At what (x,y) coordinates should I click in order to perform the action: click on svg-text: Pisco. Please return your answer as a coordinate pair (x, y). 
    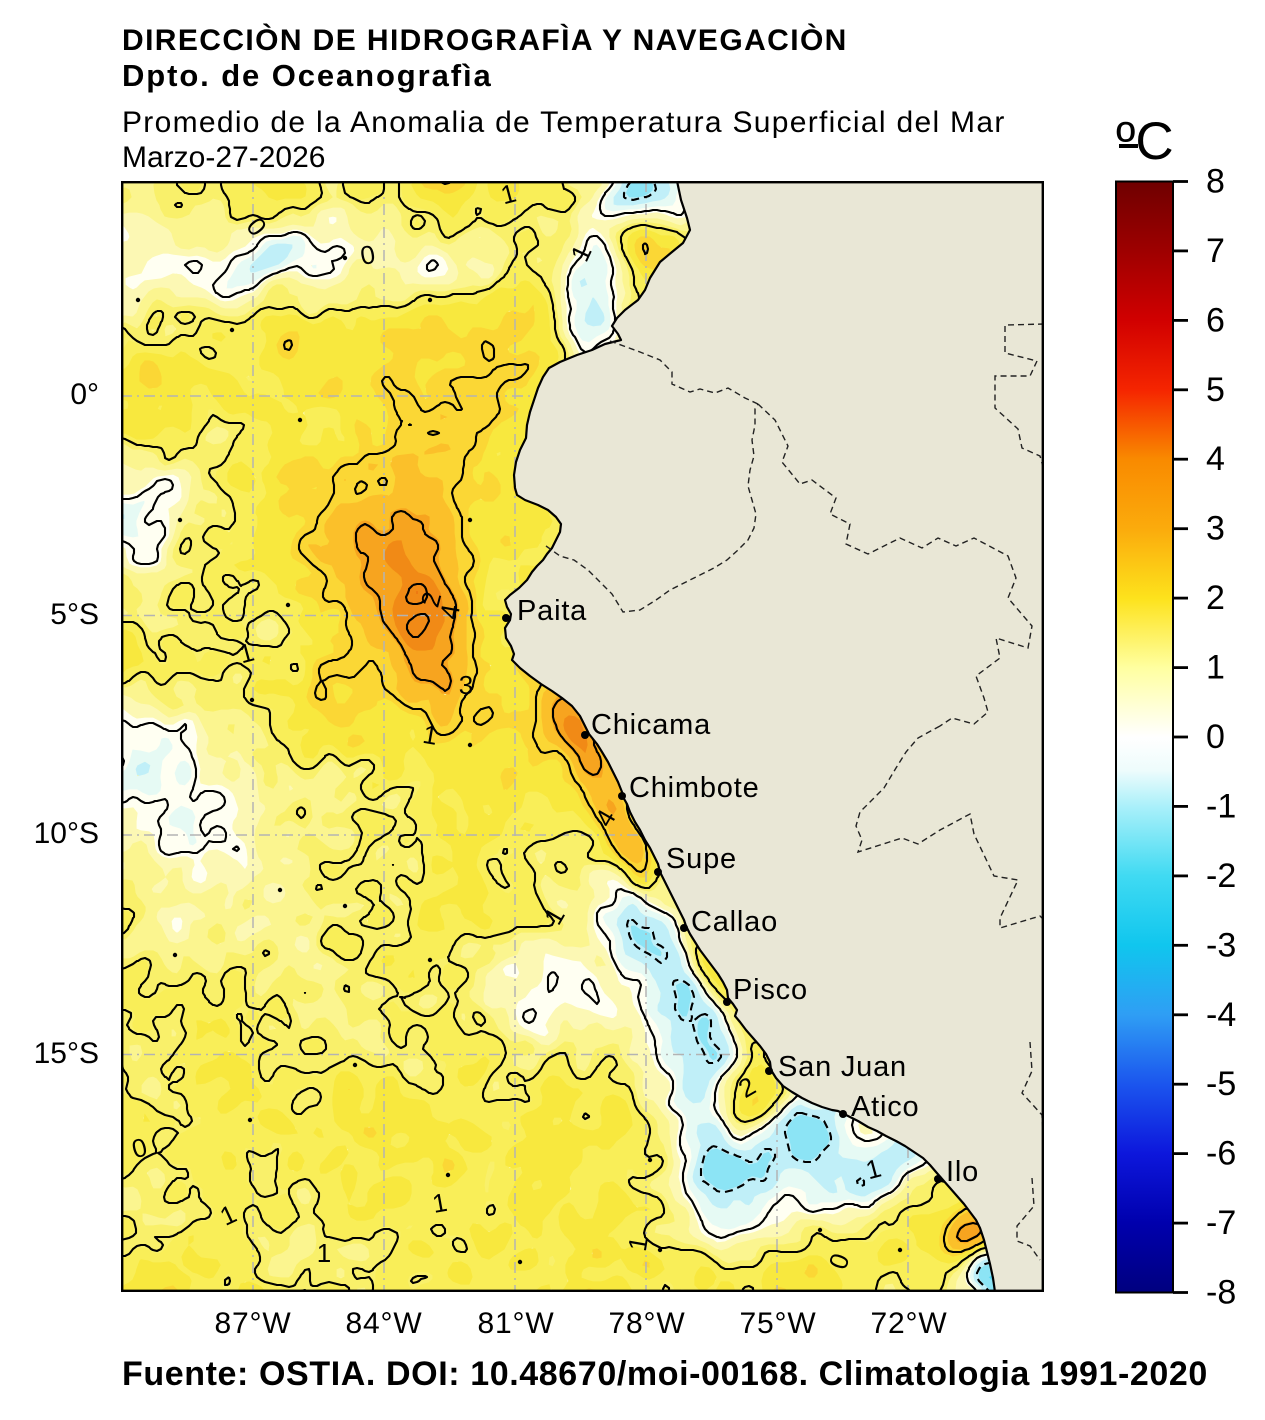
    Looking at the image, I should click on (770, 990).